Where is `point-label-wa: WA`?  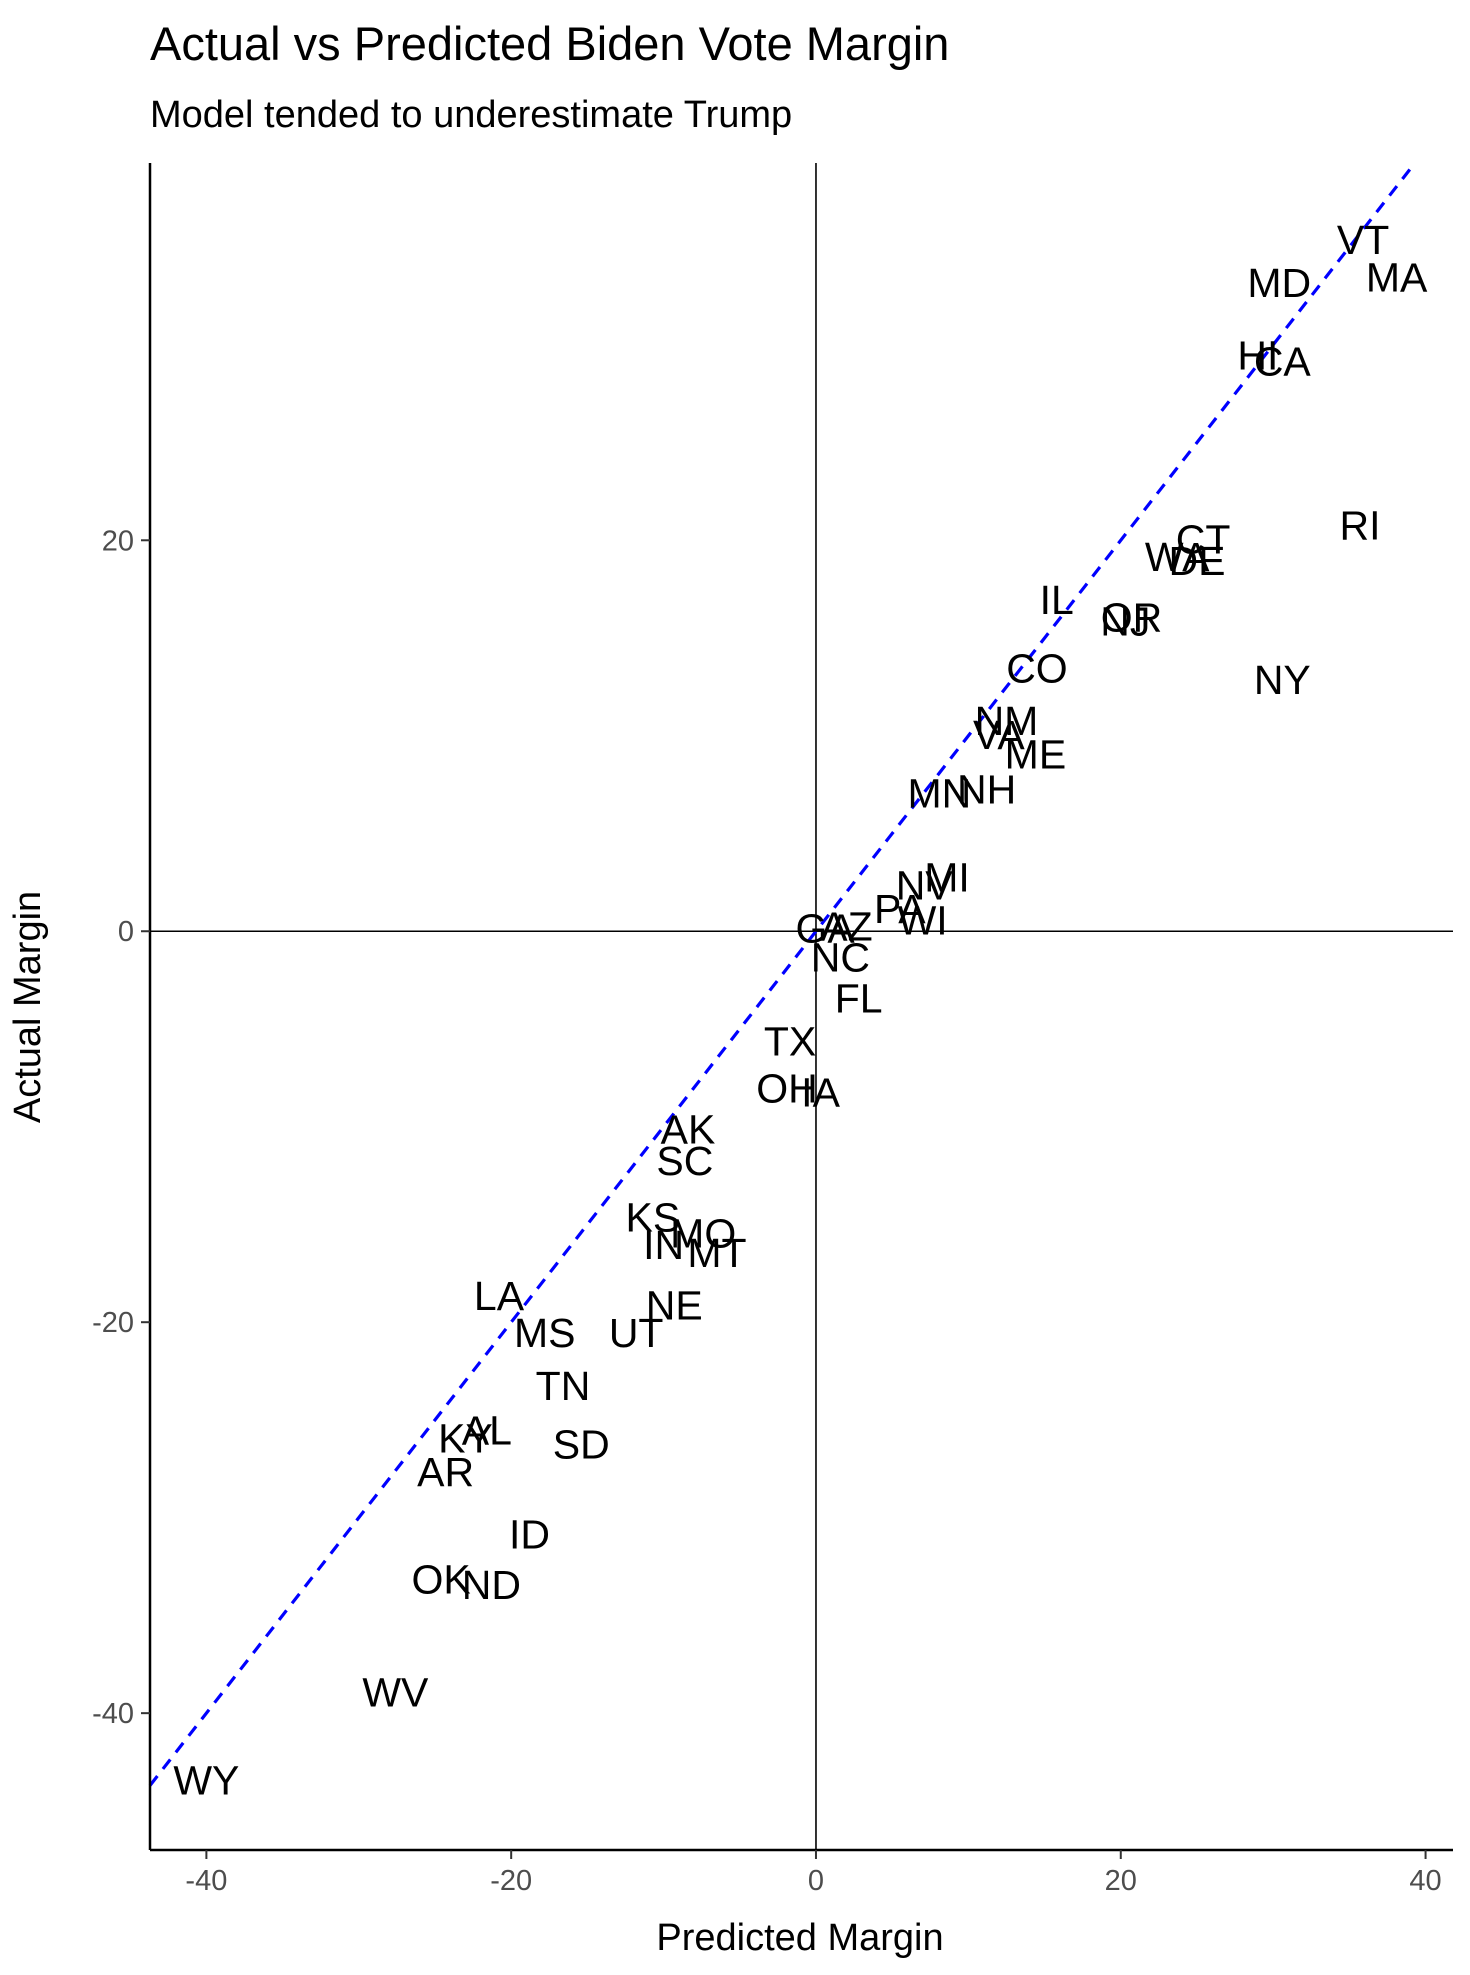 point-label-wa: WA is located at coordinates (1177, 557).